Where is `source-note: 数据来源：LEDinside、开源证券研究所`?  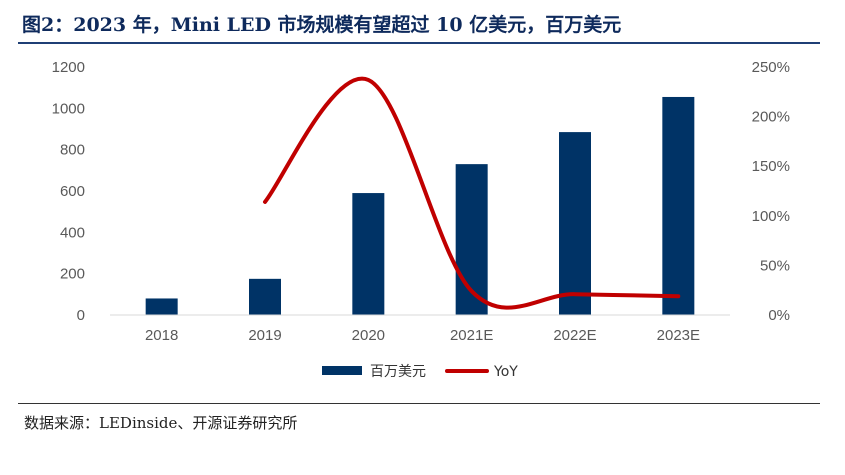 source-note: 数据来源：LEDinside、开源证券研究所 is located at coordinates (161, 423).